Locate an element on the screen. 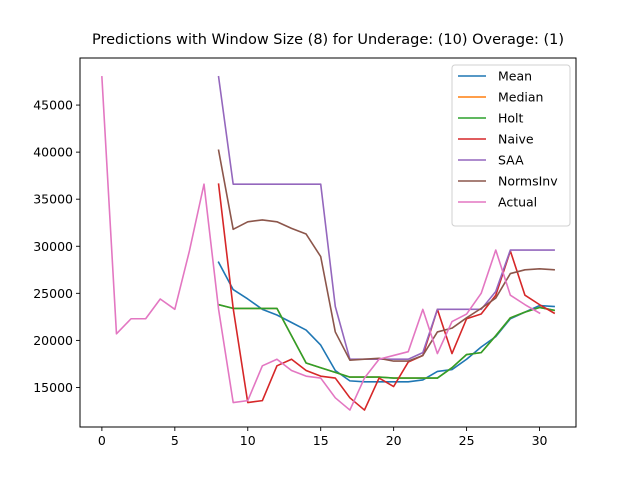 The width and height of the screenshot is (640, 485). legend: Mean Median Holt Naive SAA NormsInv Actual is located at coordinates (511, 145).